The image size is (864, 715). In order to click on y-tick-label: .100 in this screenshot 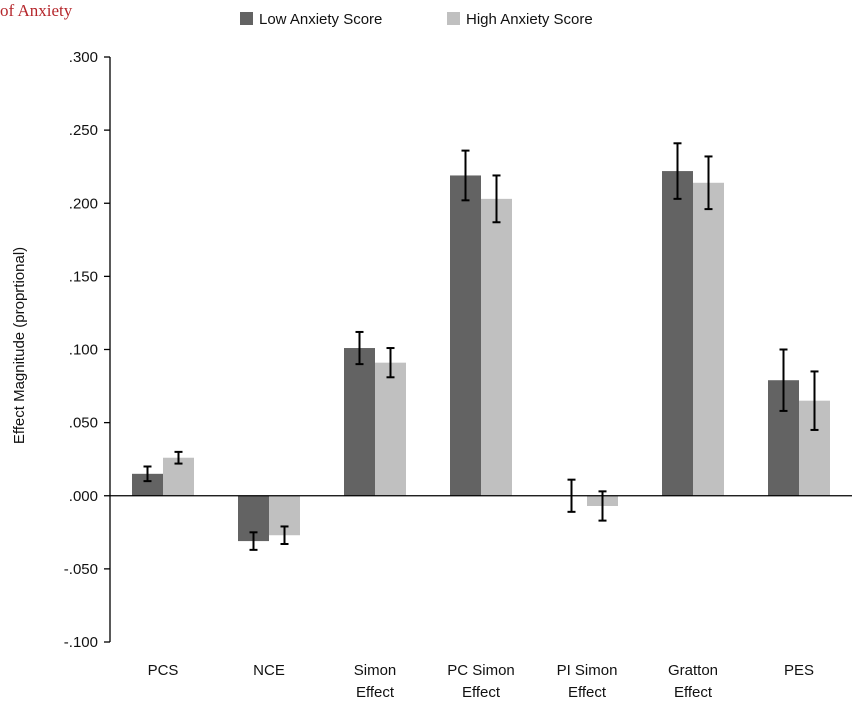, I will do `click(83, 350)`.